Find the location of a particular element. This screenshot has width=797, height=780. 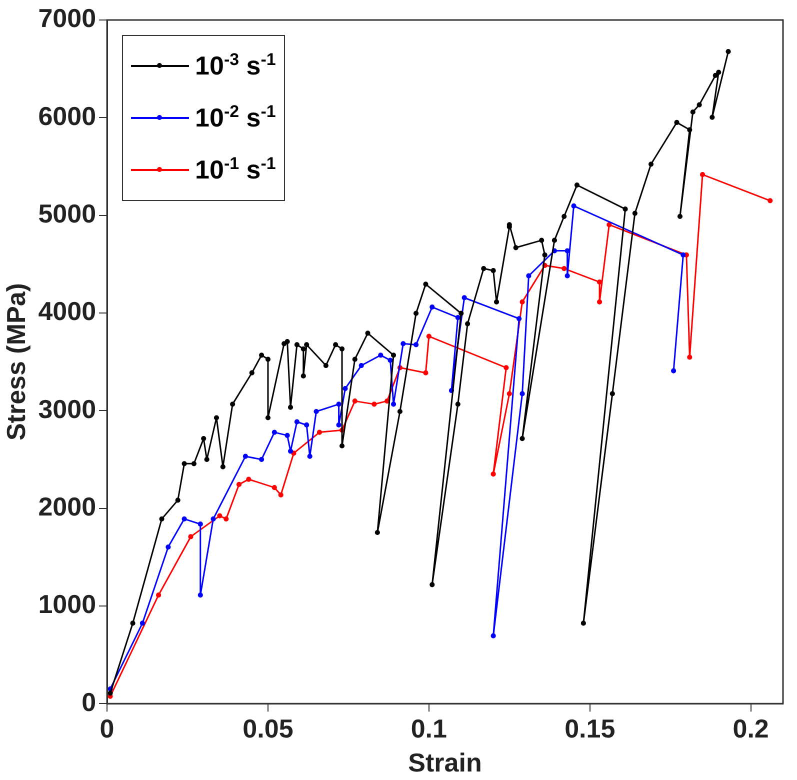

legend-label: 10$^{-3}$ s$^{-1}$ is located at coordinates (235, 66).